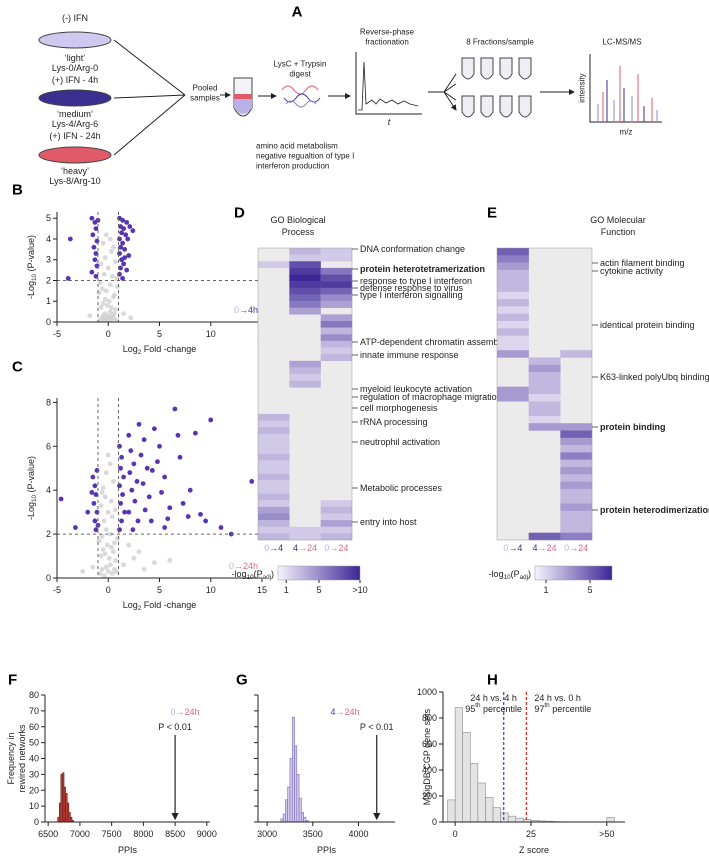 This screenshot has height=862, width=709. What do you see at coordinates (22, 758) in the screenshot?
I see `y-axis-label: rewired networks` at bounding box center [22, 758].